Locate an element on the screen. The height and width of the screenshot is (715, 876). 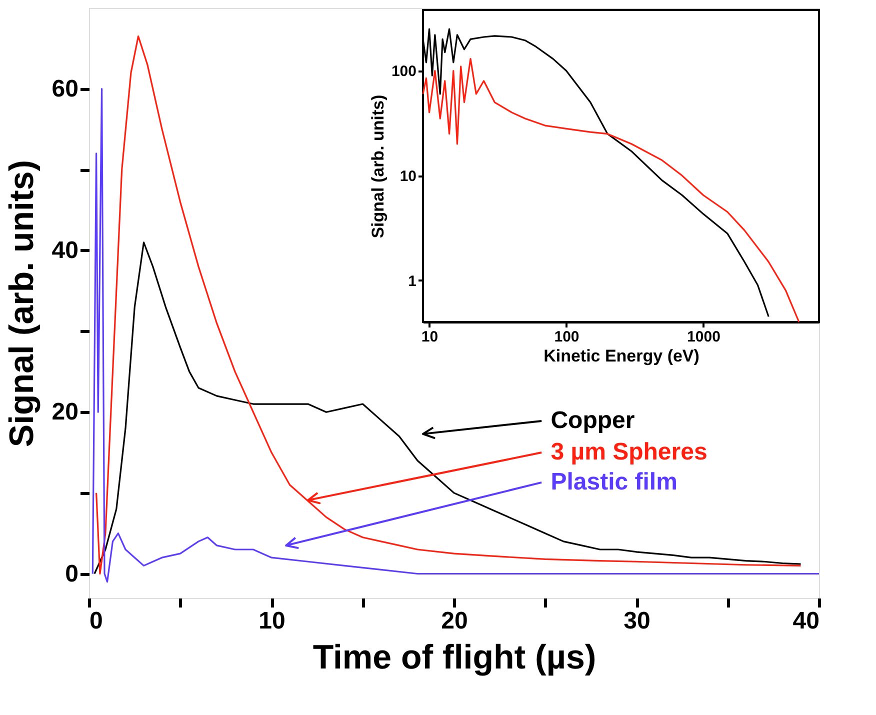
text: Plastic film is located at coordinates (614, 482).